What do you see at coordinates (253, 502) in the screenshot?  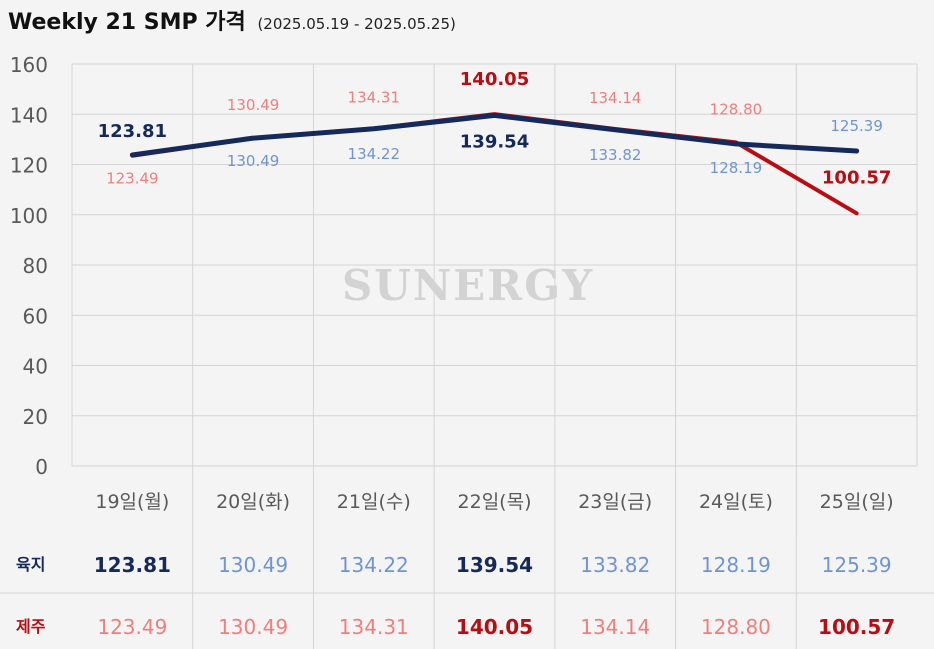 I see `x-tick-label: 20일(화)` at bounding box center [253, 502].